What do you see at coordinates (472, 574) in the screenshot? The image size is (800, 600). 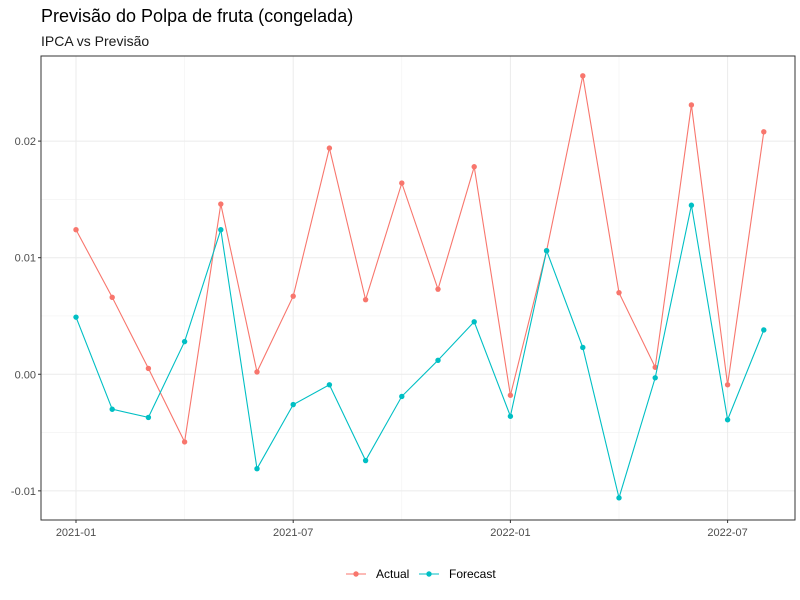 I see `legend-label: Forecast` at bounding box center [472, 574].